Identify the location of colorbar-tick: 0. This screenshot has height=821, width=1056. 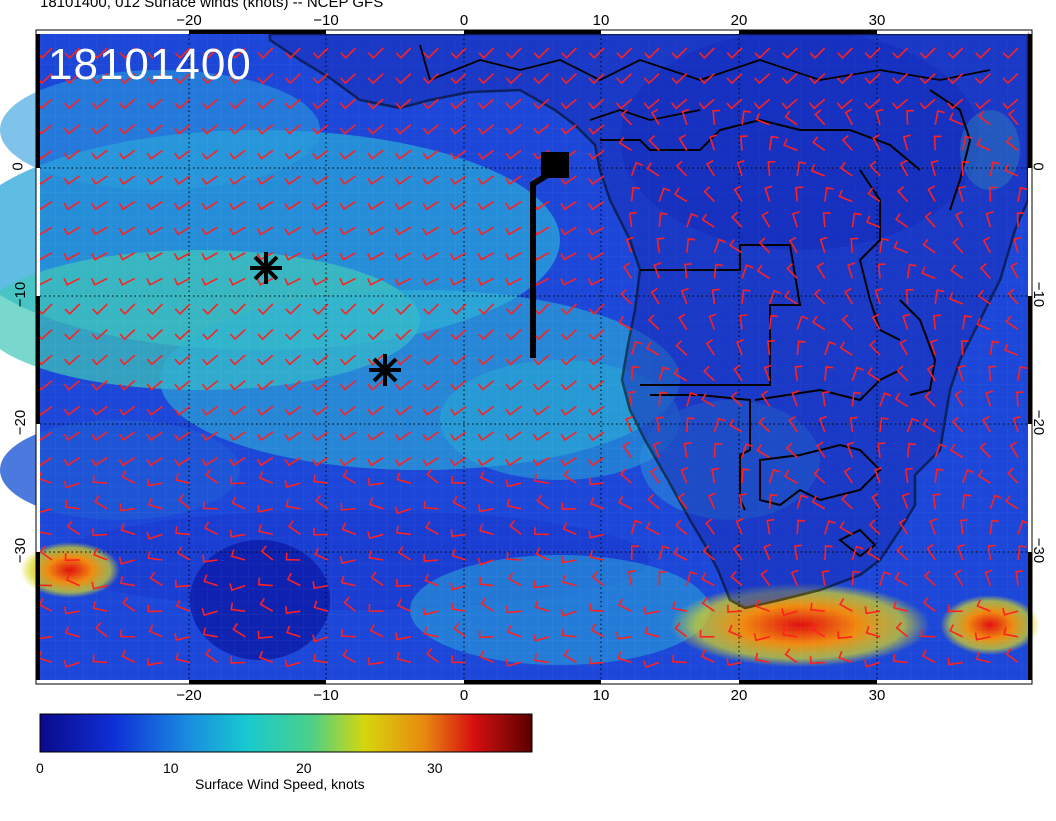
(40, 768).